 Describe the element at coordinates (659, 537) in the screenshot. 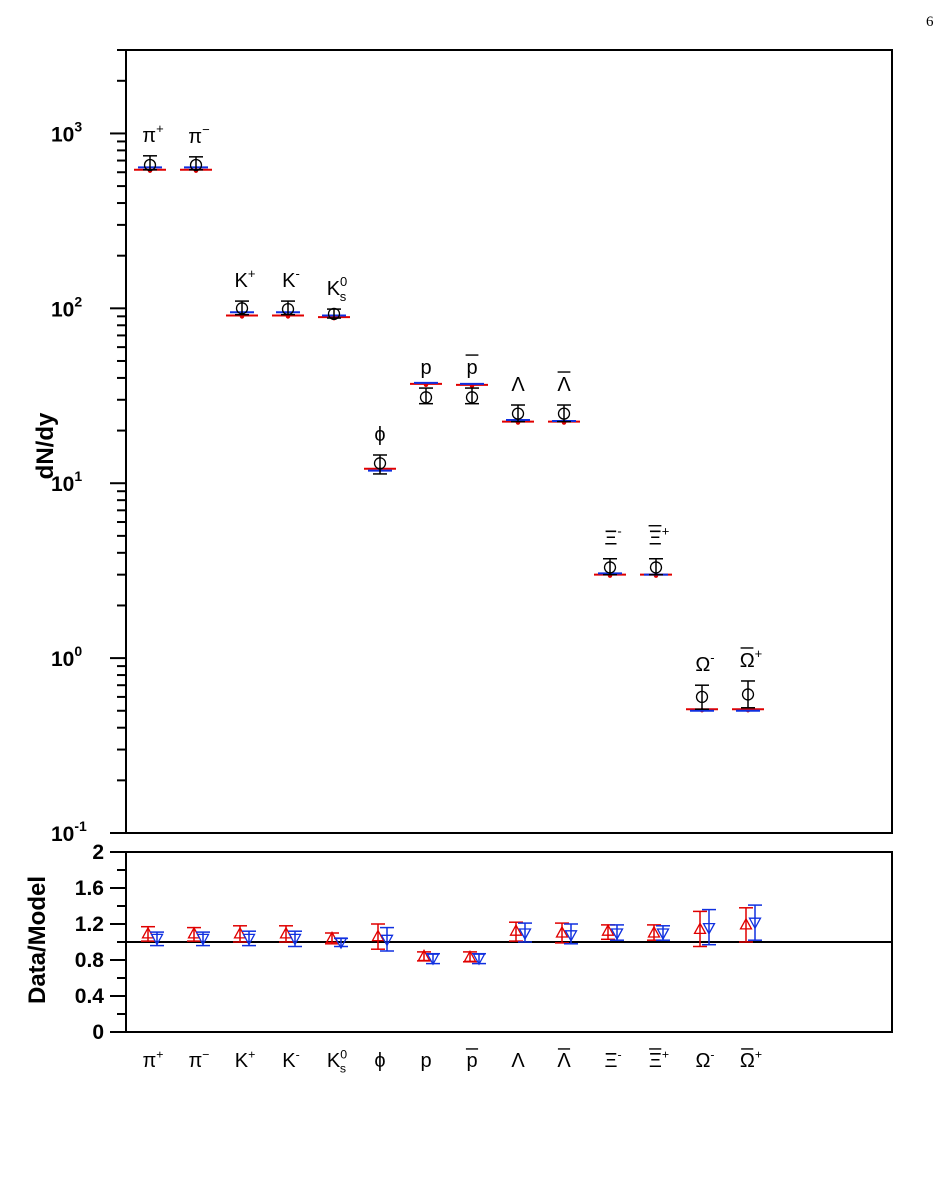

I see `particle-label-cat-11: Ξ+` at that location.